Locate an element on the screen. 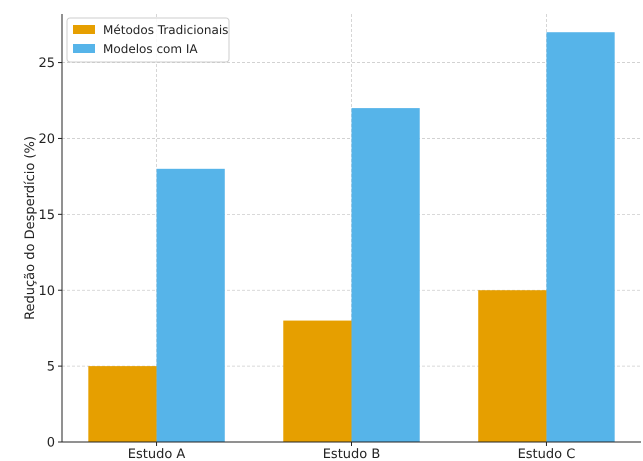 Image resolution: width=643 pixels, height=461 pixels. y-axis-title: Redução do Desperdício (%) is located at coordinates (30, 228).